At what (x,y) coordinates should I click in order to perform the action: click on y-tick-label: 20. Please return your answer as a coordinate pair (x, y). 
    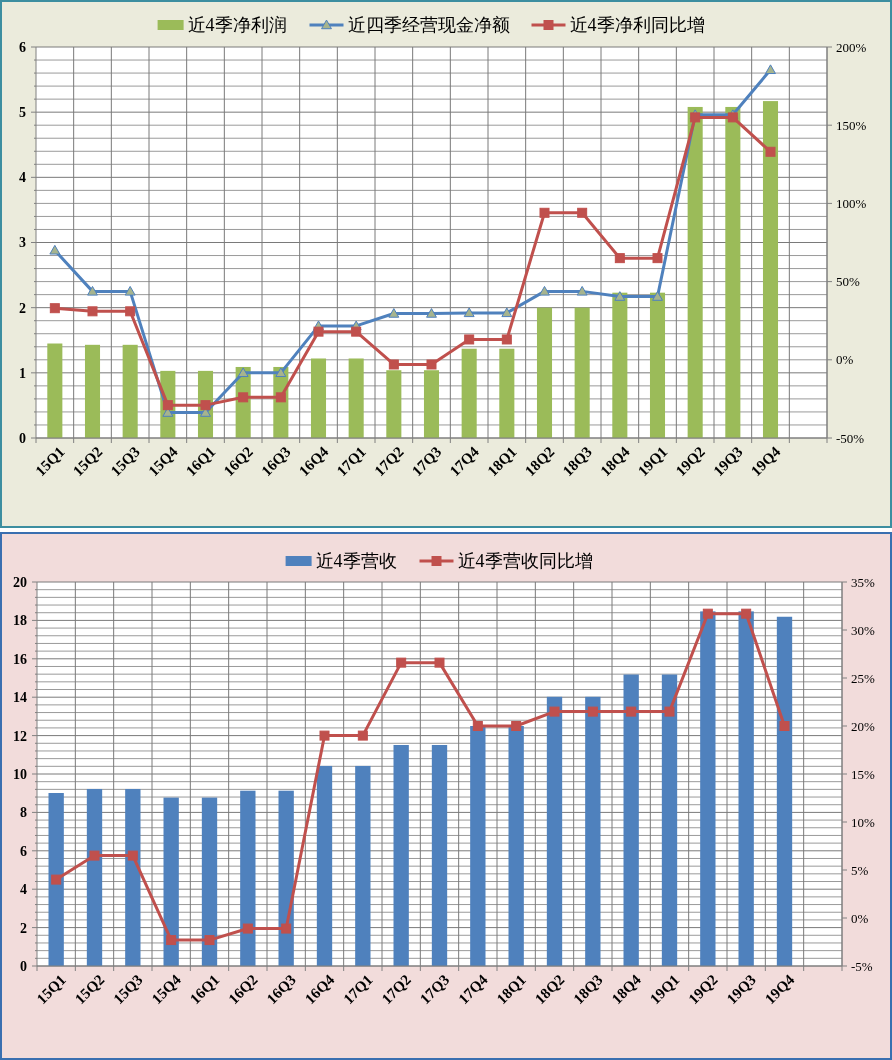
    Looking at the image, I should click on (20, 582).